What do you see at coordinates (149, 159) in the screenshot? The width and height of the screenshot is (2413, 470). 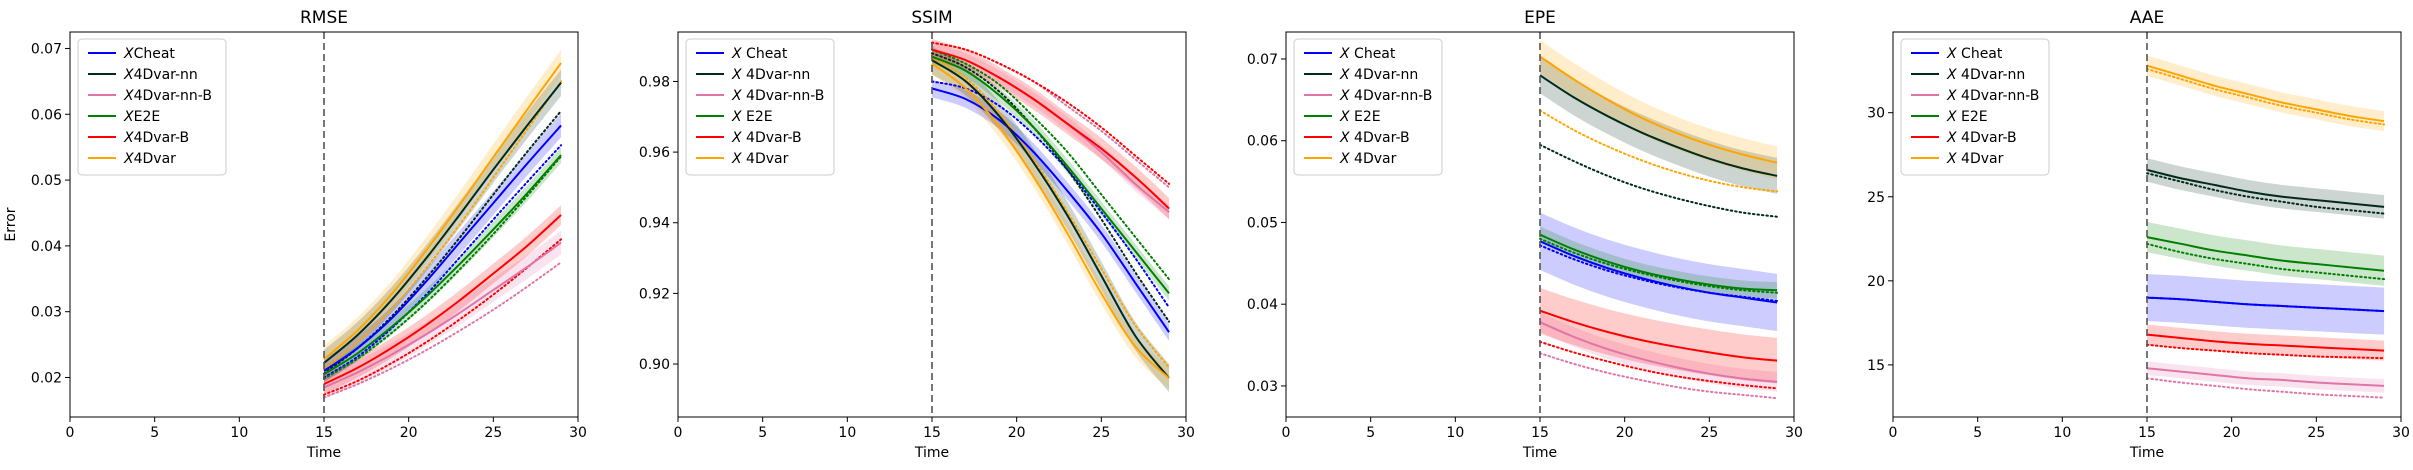 I see `legend-entry: X4Dvar` at bounding box center [149, 159].